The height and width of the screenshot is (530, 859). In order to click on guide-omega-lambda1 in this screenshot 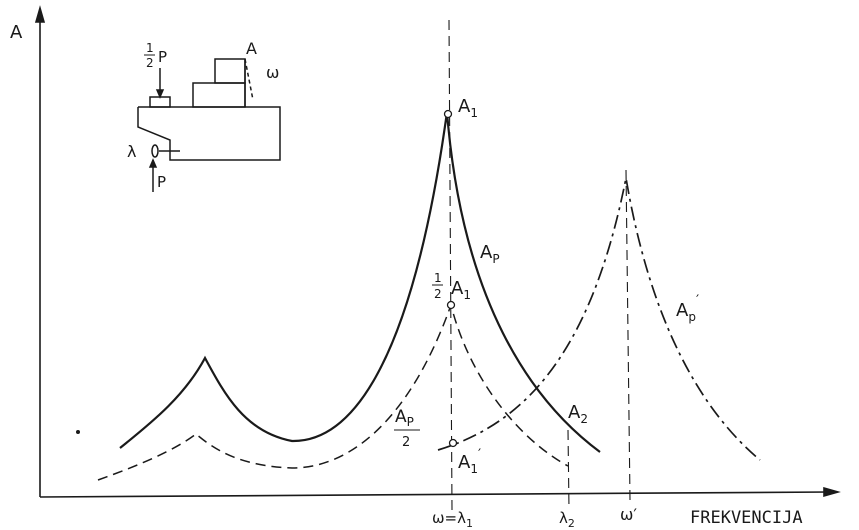, I will do `click(450, 265)`.